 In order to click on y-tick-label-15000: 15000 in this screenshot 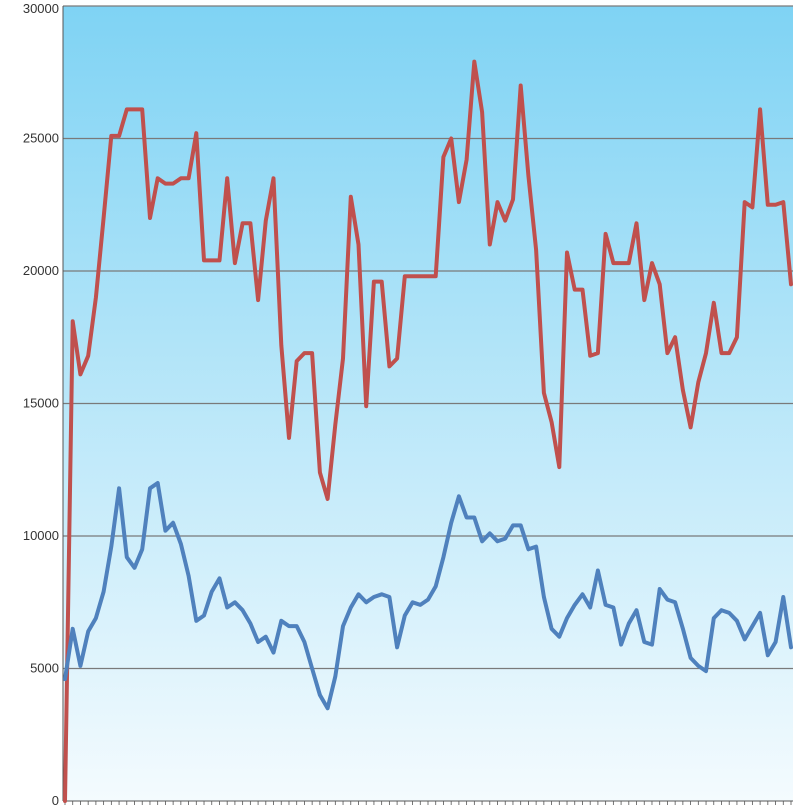, I will do `click(41, 403)`.